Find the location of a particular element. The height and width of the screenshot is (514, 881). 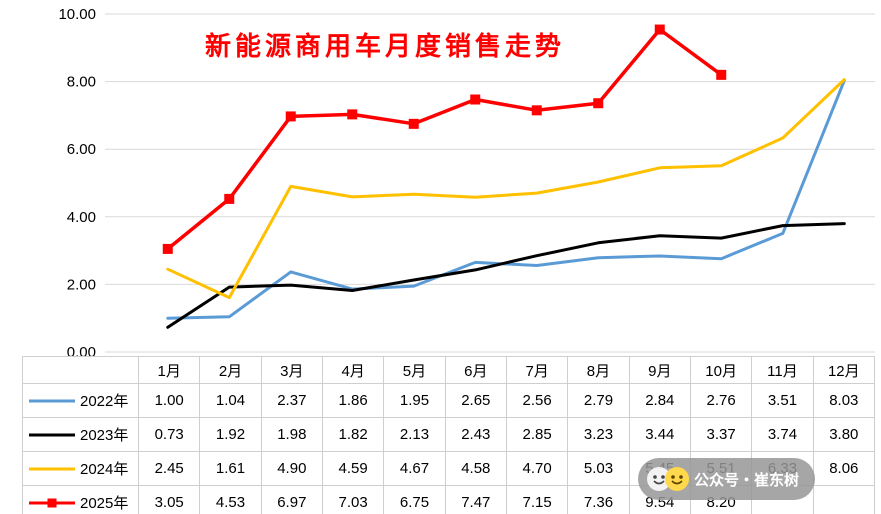

month-header-cell: 5月 is located at coordinates (414, 370).